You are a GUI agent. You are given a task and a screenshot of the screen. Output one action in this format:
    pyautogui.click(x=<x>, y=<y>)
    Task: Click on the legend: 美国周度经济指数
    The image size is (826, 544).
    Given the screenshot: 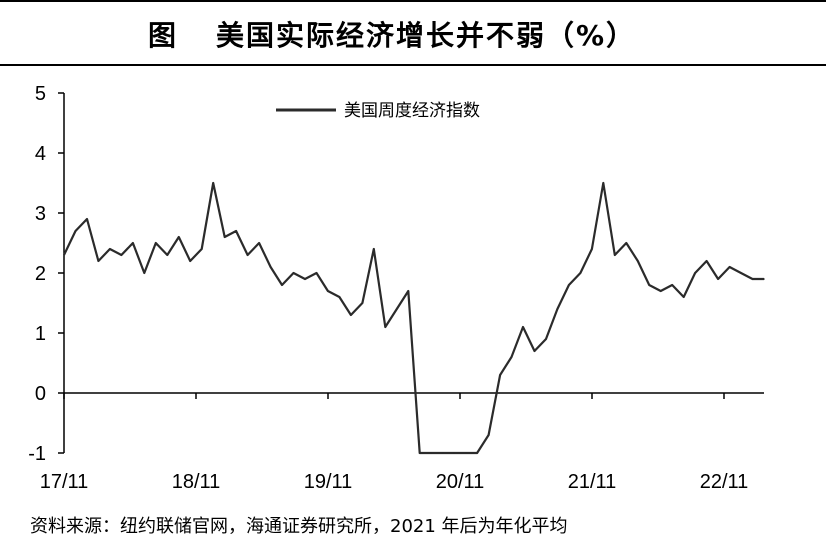 What is the action you would take?
    pyautogui.click(x=378, y=111)
    